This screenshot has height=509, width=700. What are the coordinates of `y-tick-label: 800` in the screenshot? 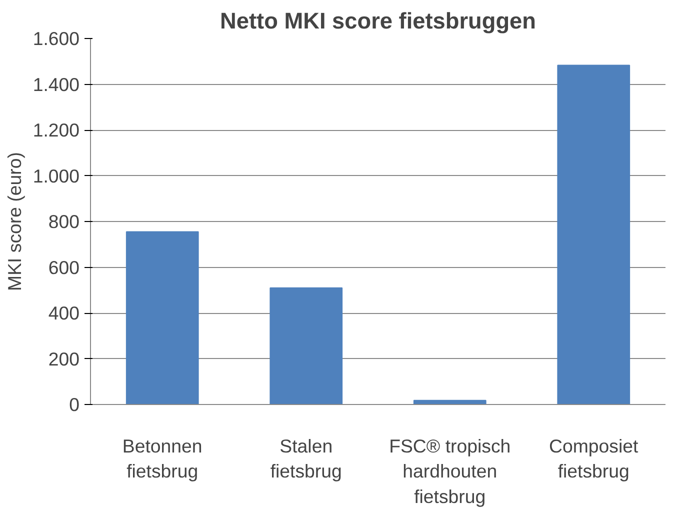 It's located at (64, 221).